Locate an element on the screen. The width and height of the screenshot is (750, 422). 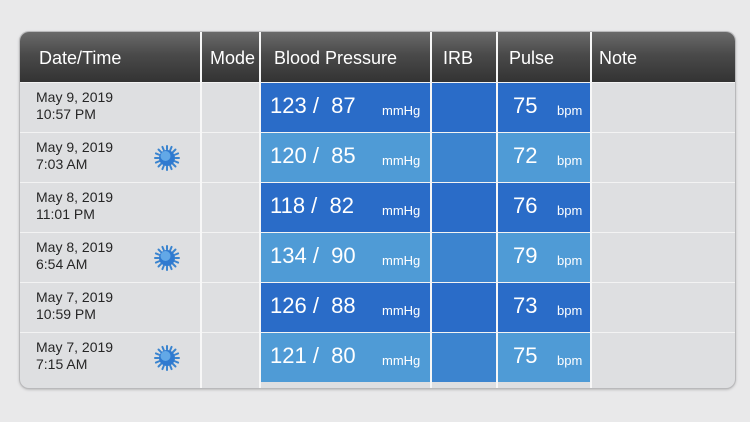
time-text: 10:59 PM is located at coordinates (66, 314).